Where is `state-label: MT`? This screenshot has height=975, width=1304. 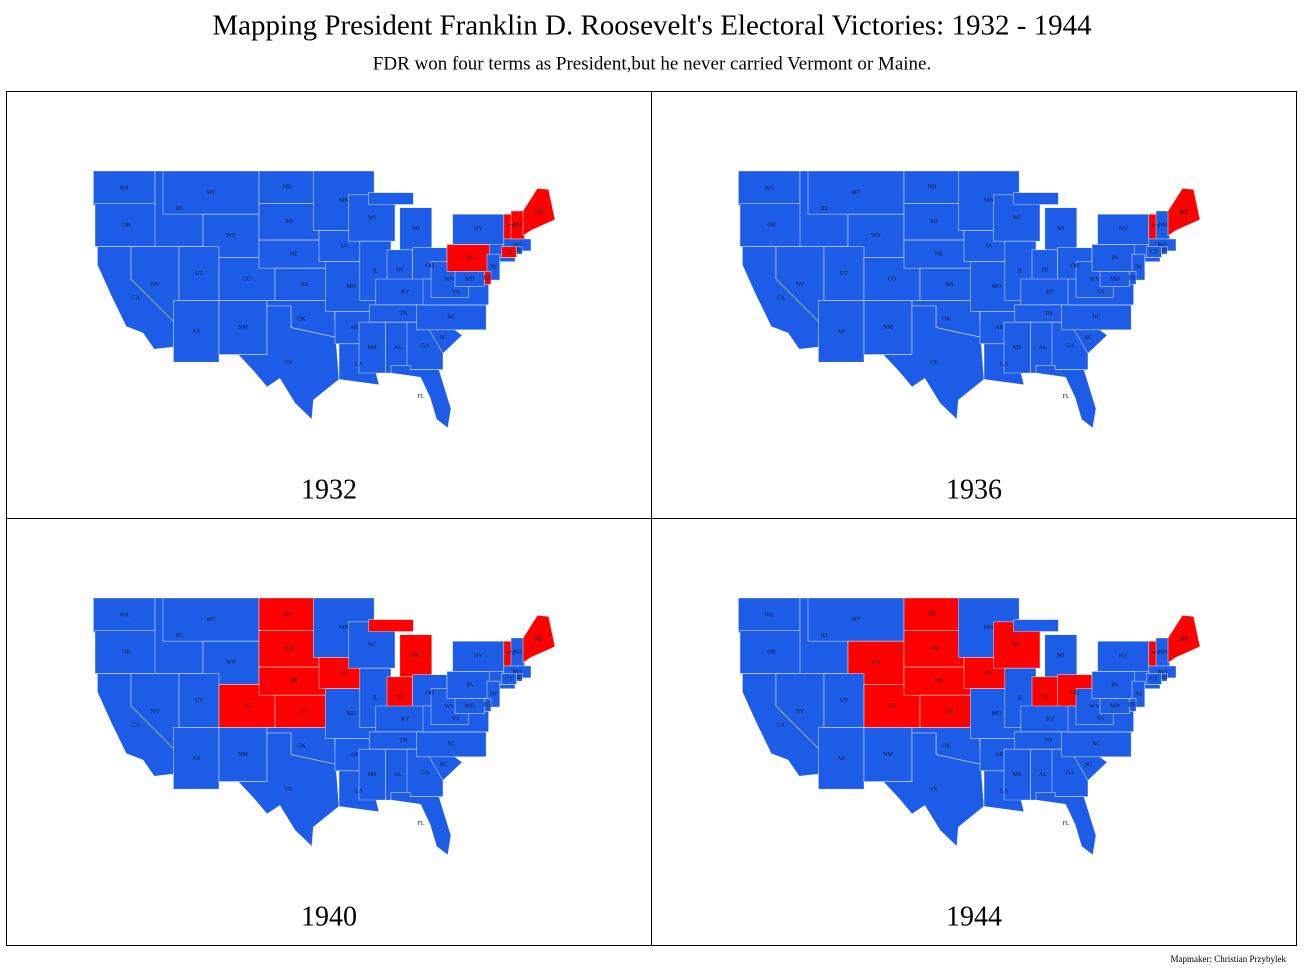
state-label: MT is located at coordinates (856, 620).